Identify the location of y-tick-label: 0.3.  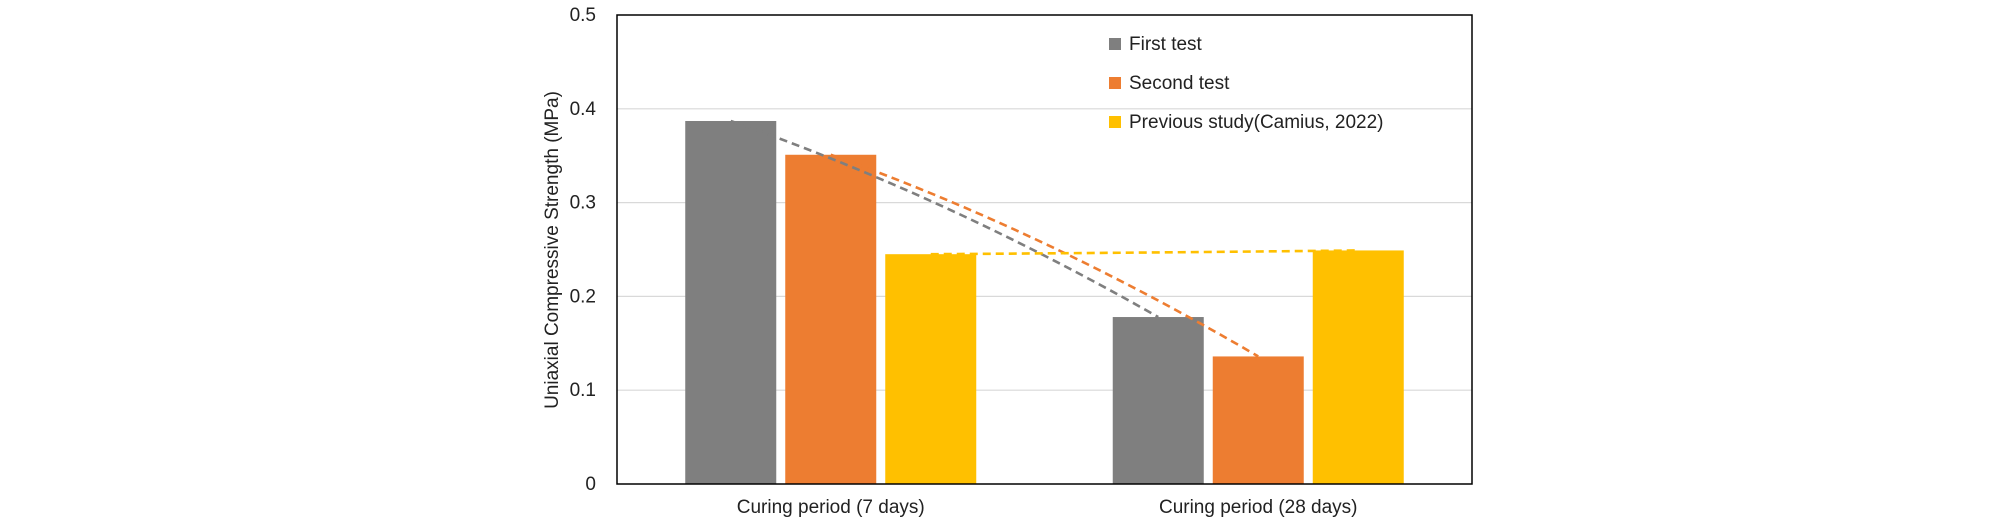
(583, 203).